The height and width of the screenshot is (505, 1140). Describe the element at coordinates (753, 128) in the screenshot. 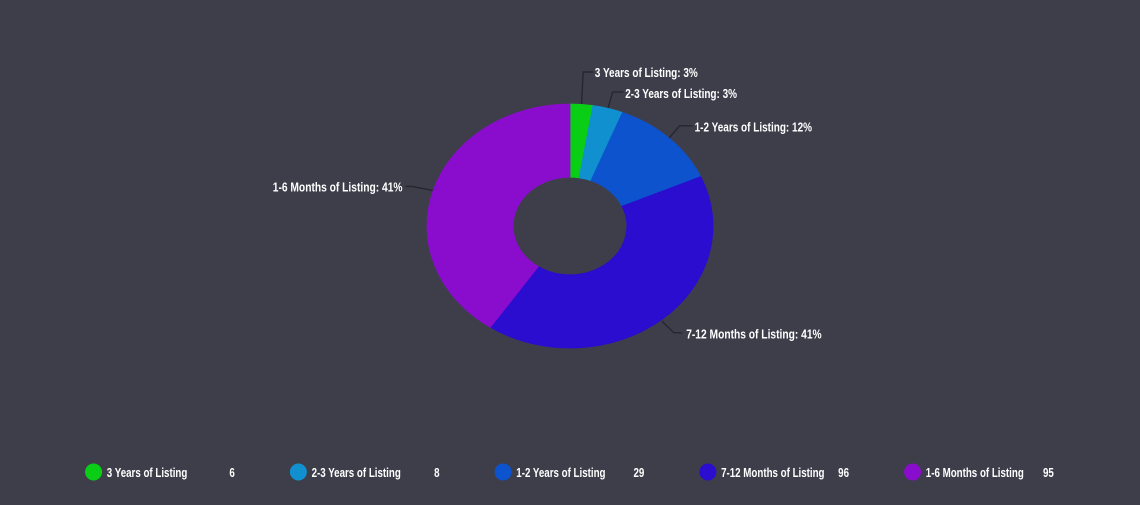

I see `svg-text: 1-2 Years of Listing: 12%` at that location.